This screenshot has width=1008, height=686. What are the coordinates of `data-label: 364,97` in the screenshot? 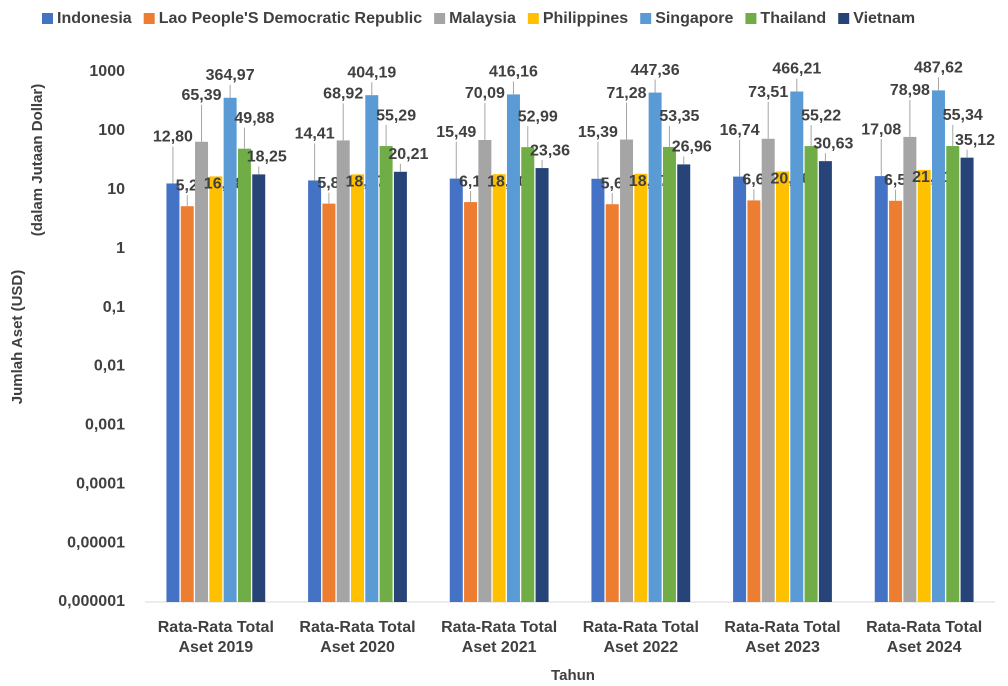 It's located at (230, 75).